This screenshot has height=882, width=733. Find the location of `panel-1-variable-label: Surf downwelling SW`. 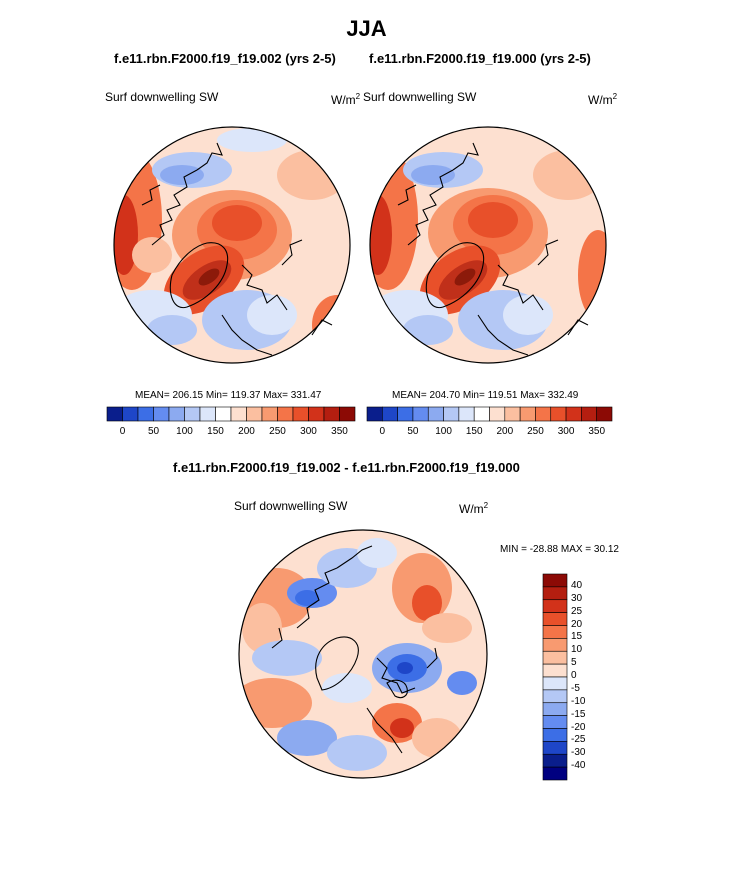

panel-1-variable-label: Surf downwelling SW is located at coordinates (162, 97).